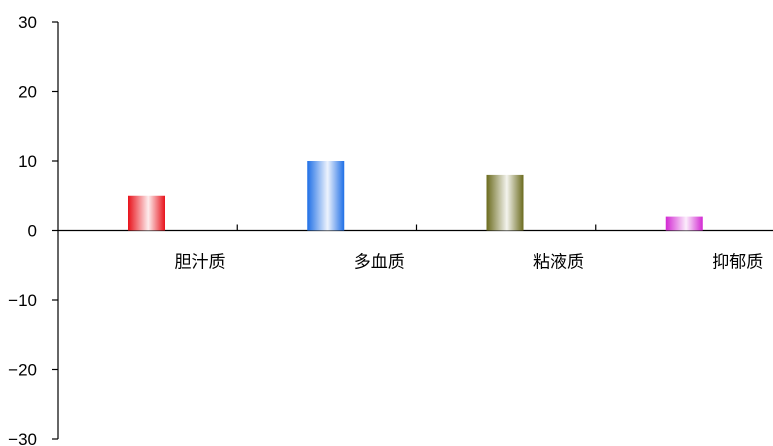  Describe the element at coordinates (32, 231) in the screenshot. I see `y-tick-label: 0` at that location.